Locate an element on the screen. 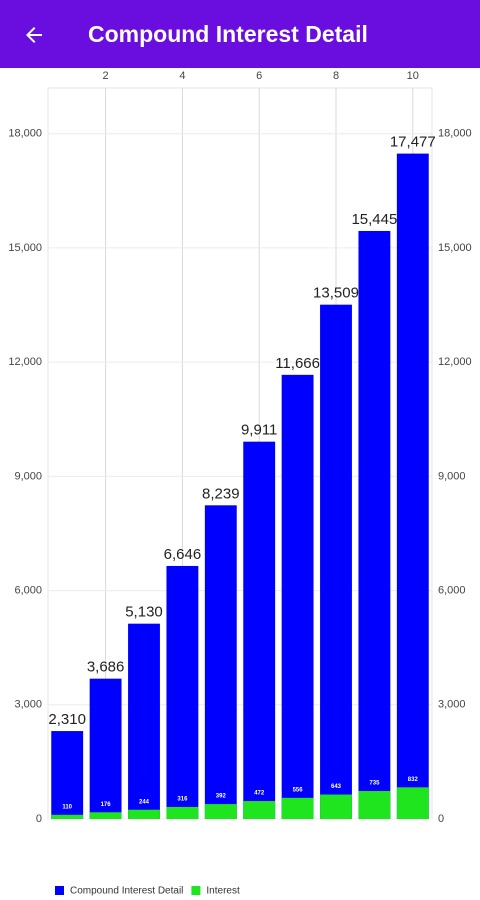  value-label: 15,445 is located at coordinates (374, 219).